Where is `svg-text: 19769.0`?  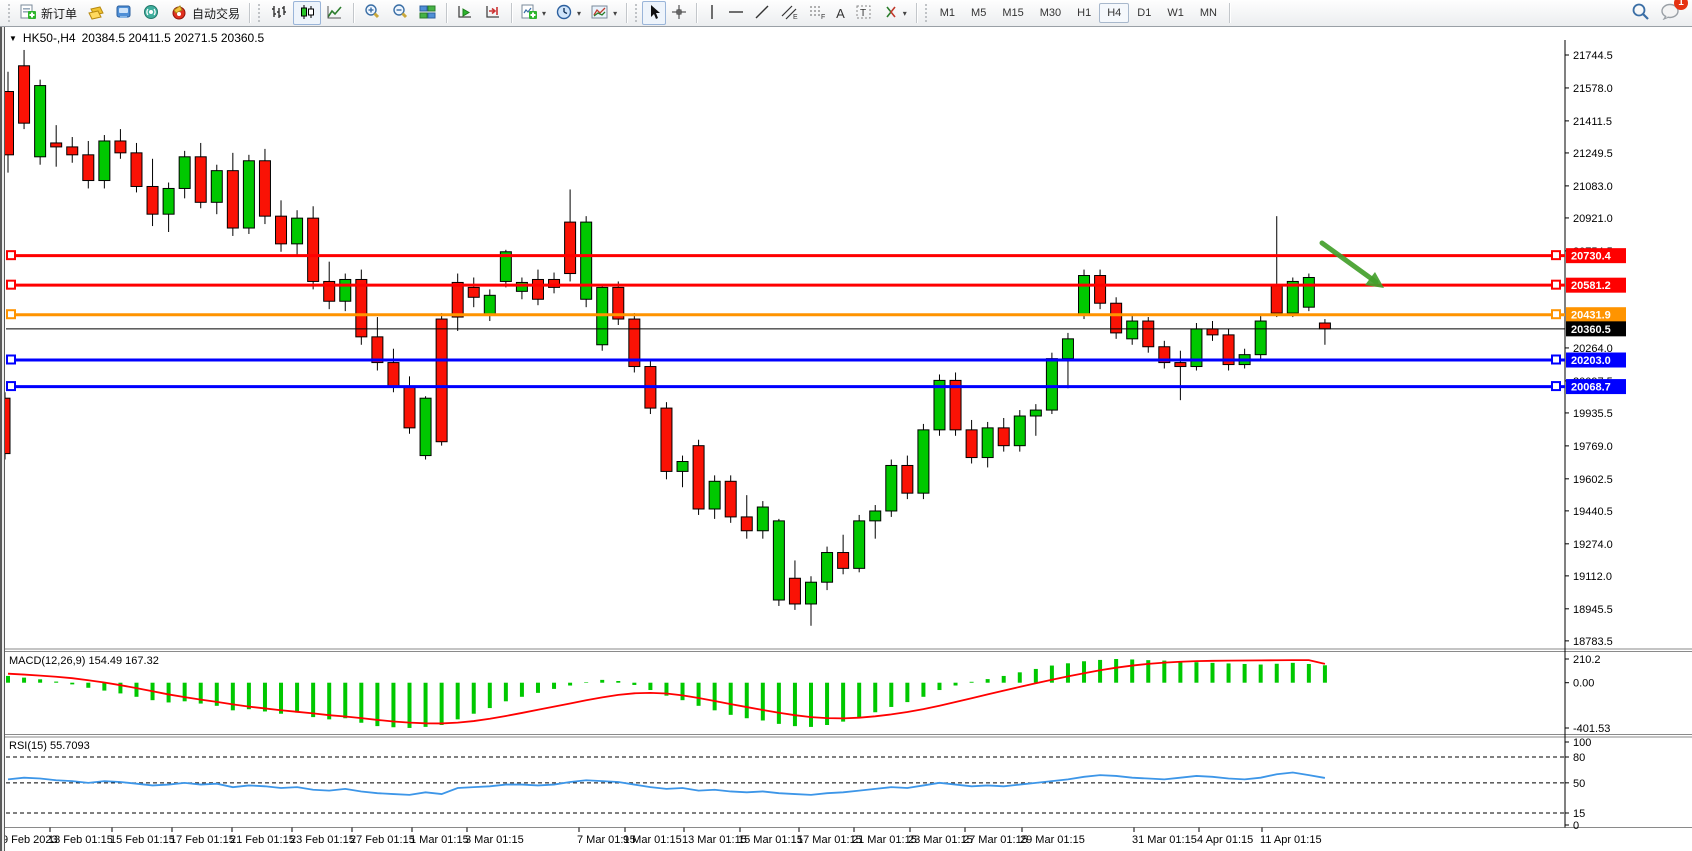 svg-text: 19769.0 is located at coordinates (1593, 447).